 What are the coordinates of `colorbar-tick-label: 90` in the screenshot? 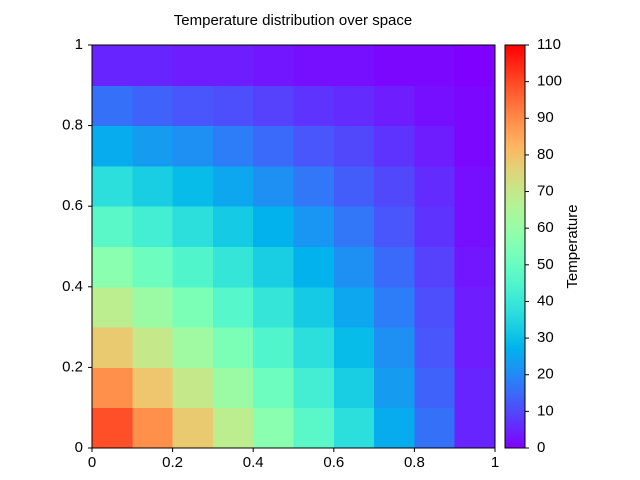 It's located at (545, 117).